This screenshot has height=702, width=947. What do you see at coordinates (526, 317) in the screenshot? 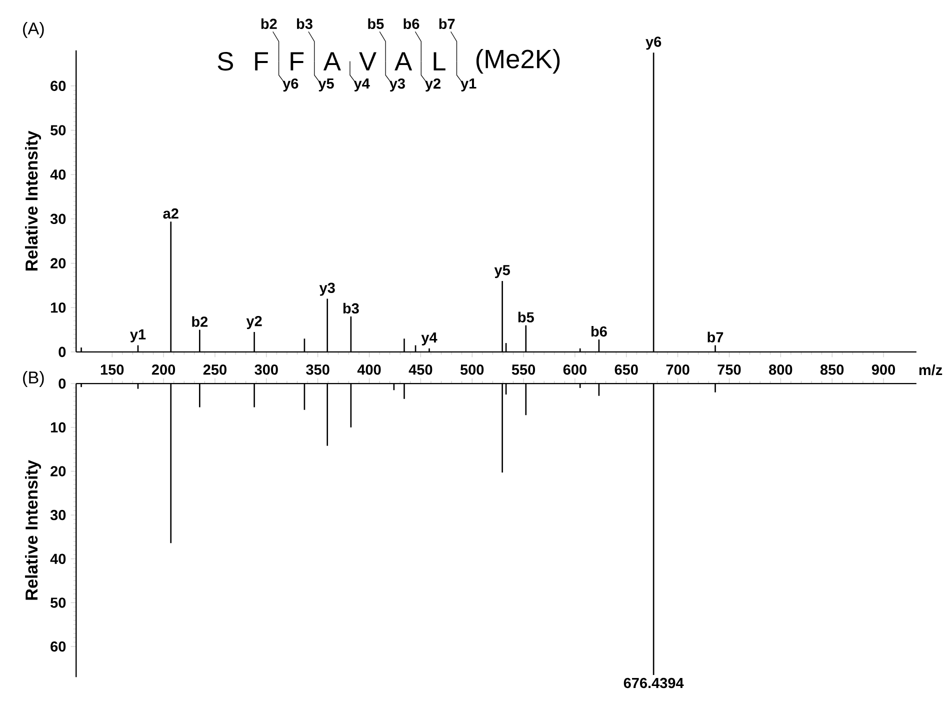
I see `annotation: b5` at bounding box center [526, 317].